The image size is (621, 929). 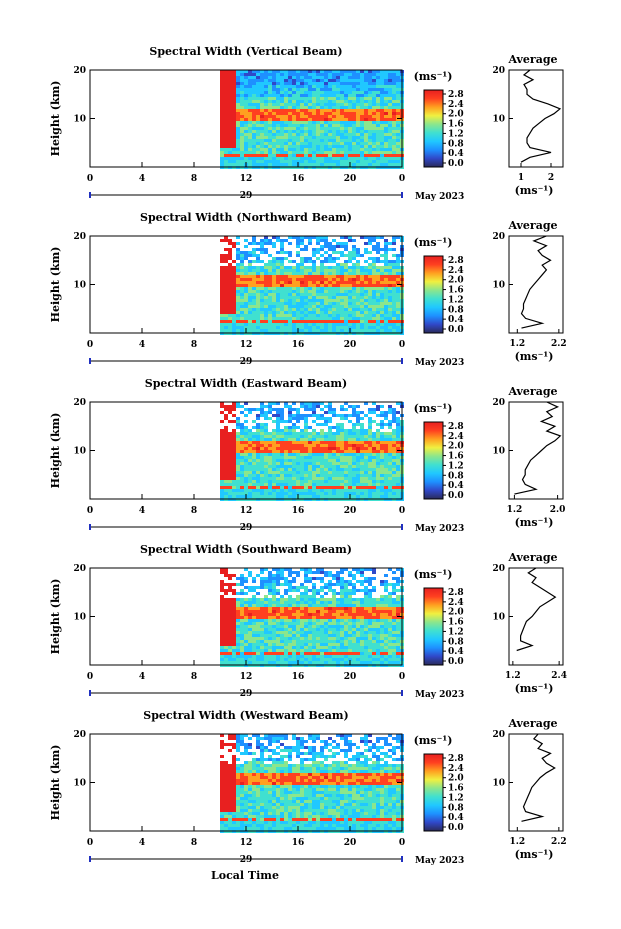 What do you see at coordinates (536, 118) in the screenshot?
I see `profile-frame` at bounding box center [536, 118].